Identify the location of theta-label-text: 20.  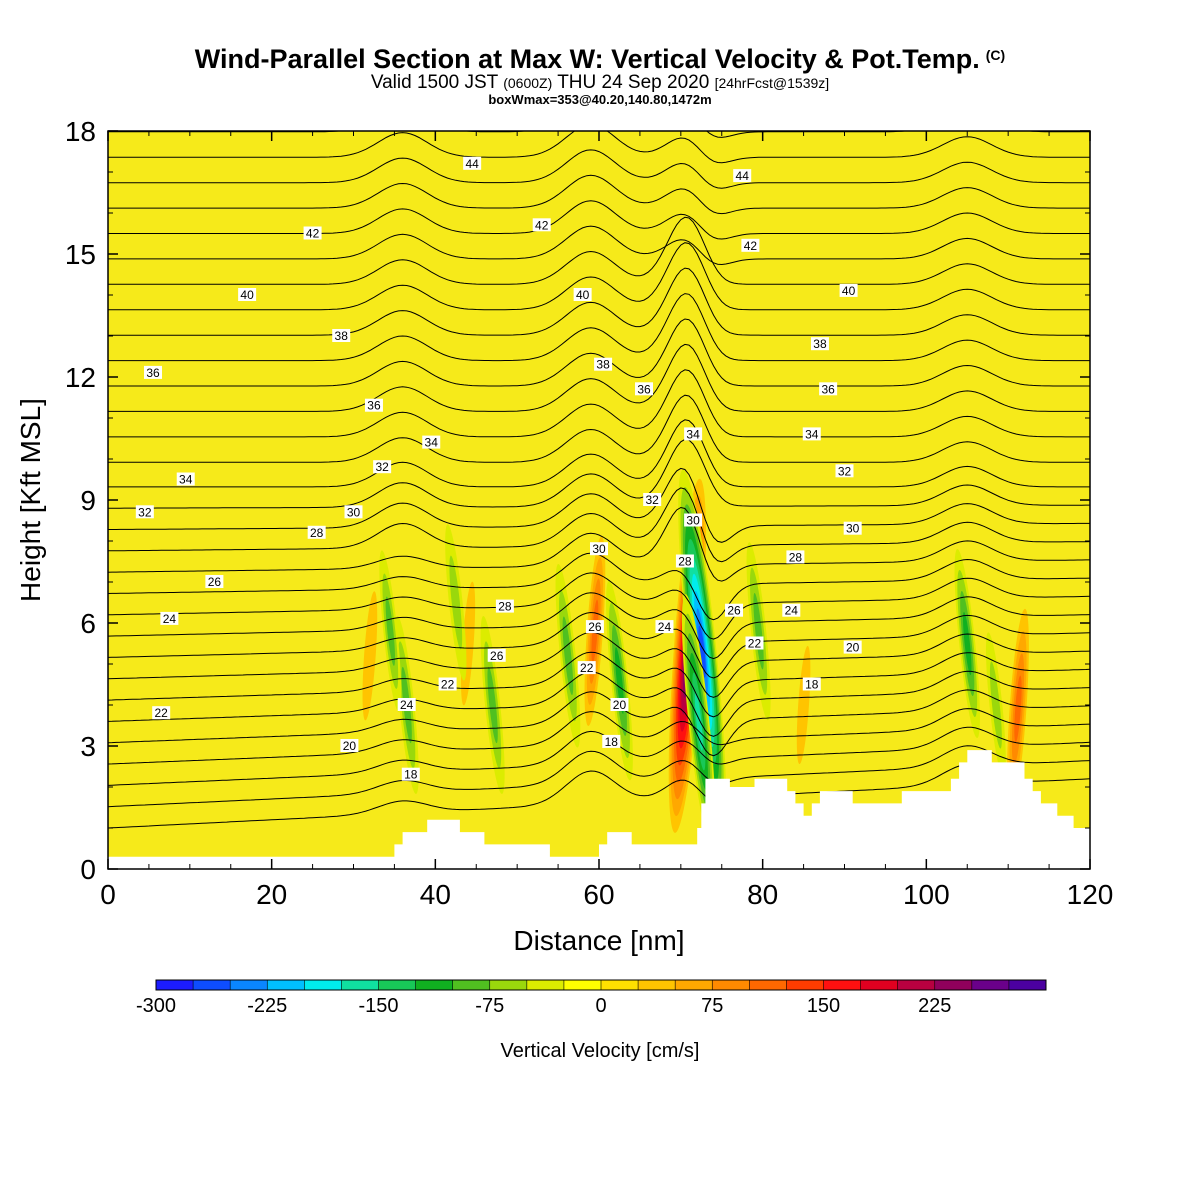
(620, 705).